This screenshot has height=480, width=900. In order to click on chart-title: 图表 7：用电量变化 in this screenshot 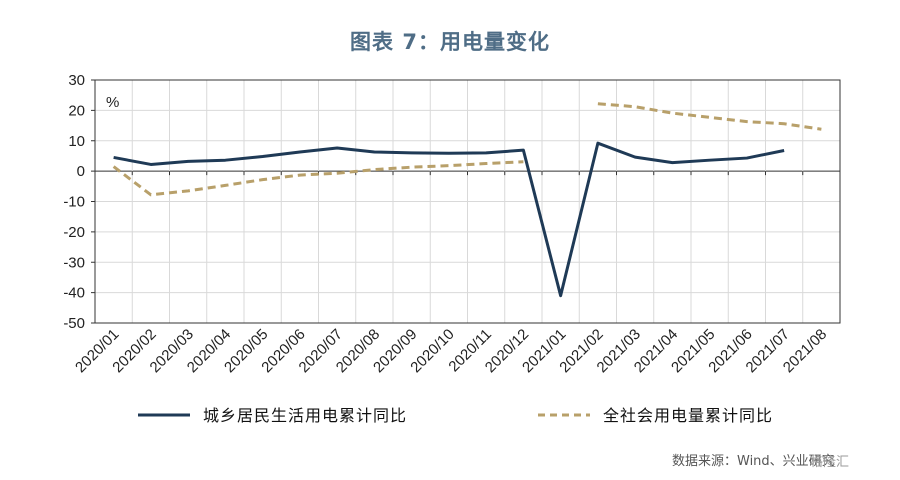, I will do `click(450, 42)`.